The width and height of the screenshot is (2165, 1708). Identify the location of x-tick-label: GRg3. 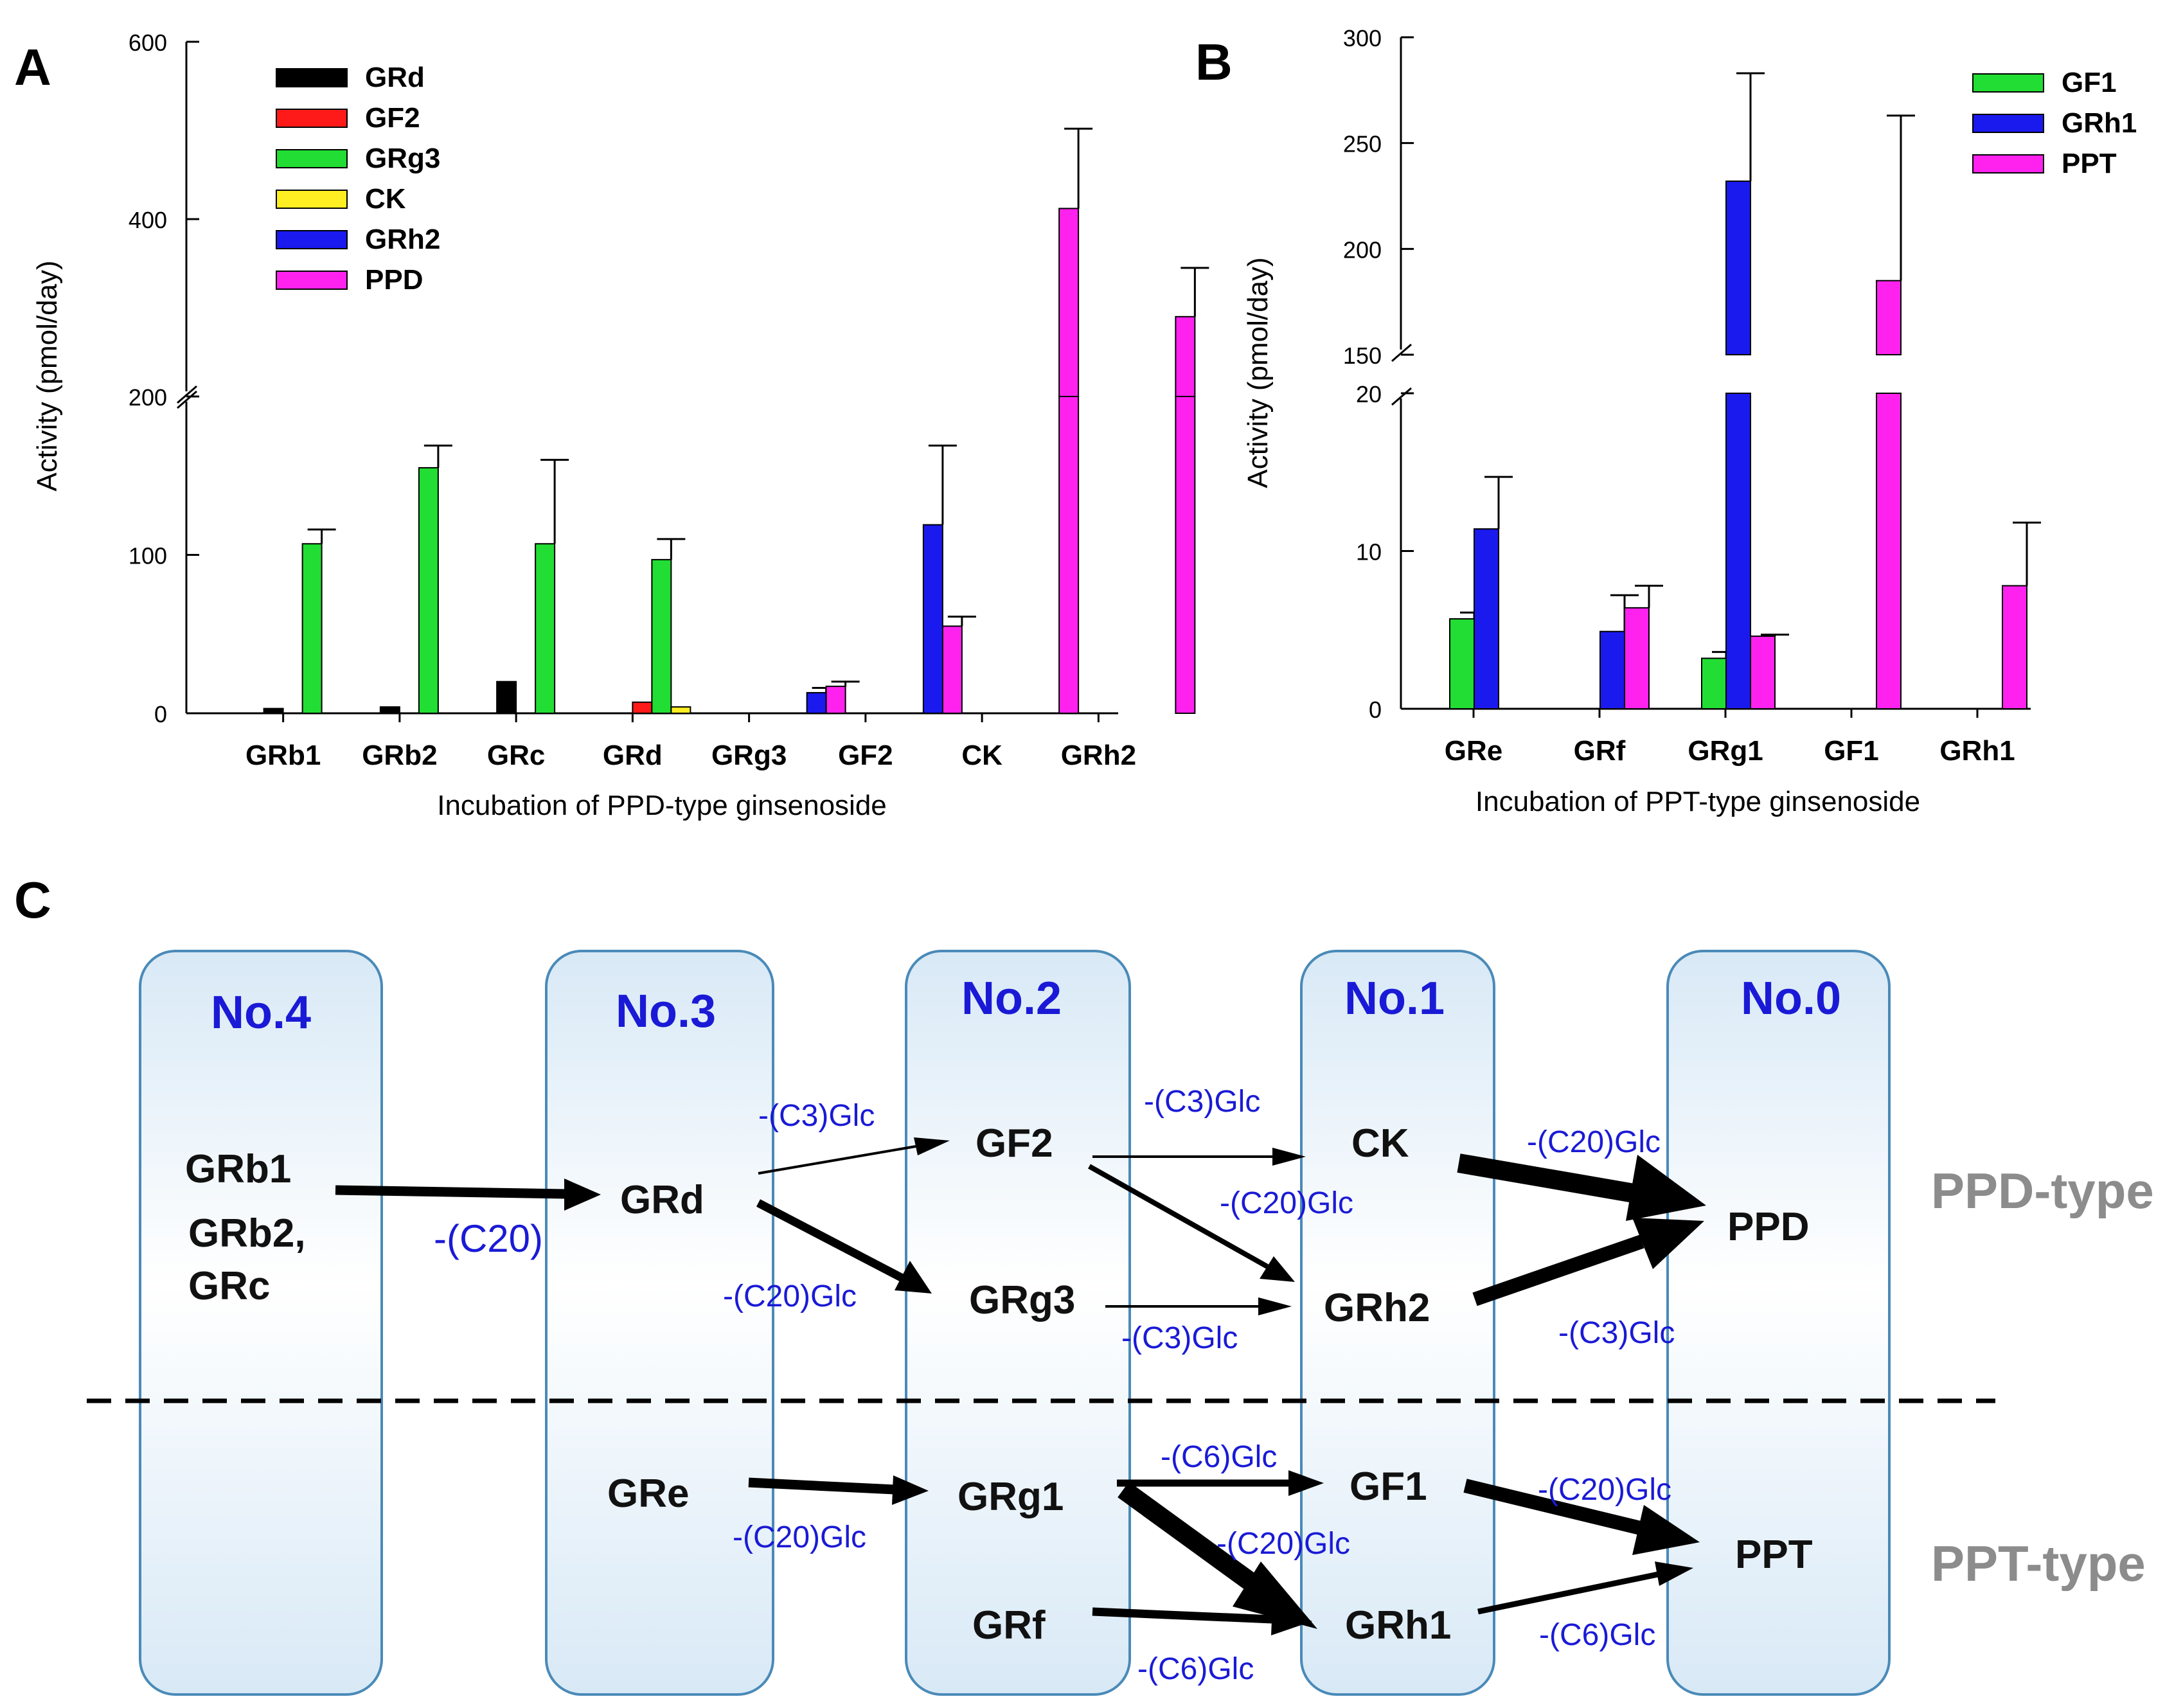
(749, 756).